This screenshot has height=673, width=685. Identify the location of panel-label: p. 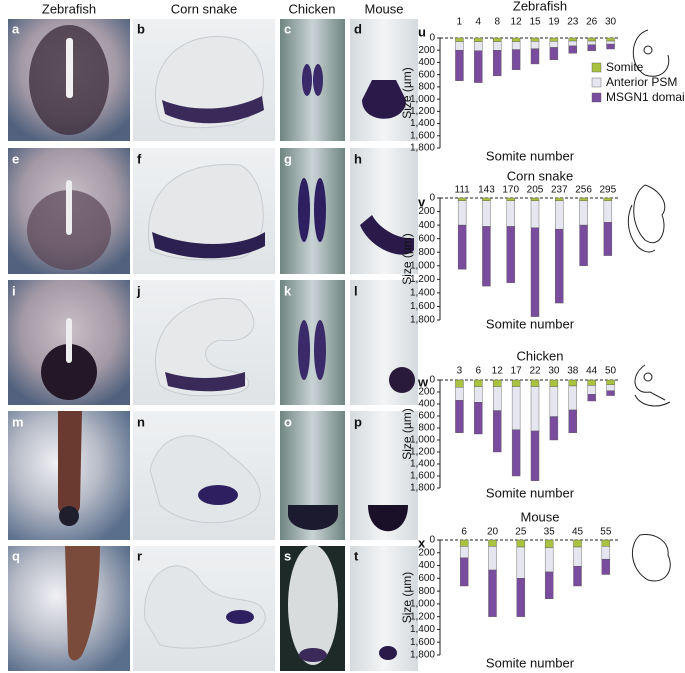
(358, 421).